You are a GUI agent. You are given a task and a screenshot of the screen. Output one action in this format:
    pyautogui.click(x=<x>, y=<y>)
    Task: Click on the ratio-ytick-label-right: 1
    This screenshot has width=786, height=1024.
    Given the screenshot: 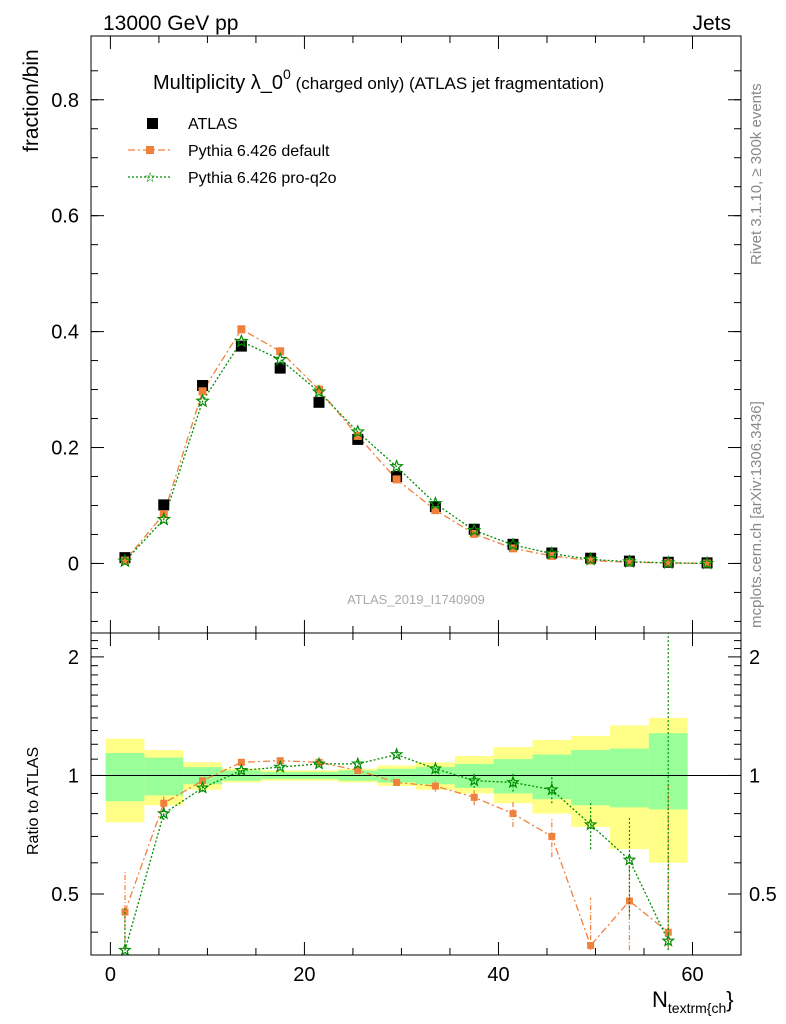 What is the action you would take?
    pyautogui.click(x=754, y=776)
    